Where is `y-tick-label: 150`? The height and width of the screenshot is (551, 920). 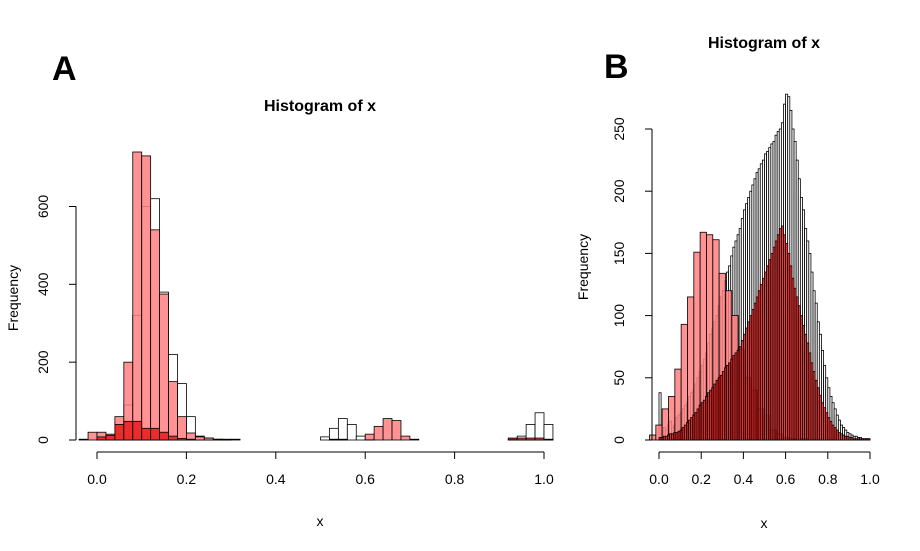 y-tick-label: 150 is located at coordinates (619, 254).